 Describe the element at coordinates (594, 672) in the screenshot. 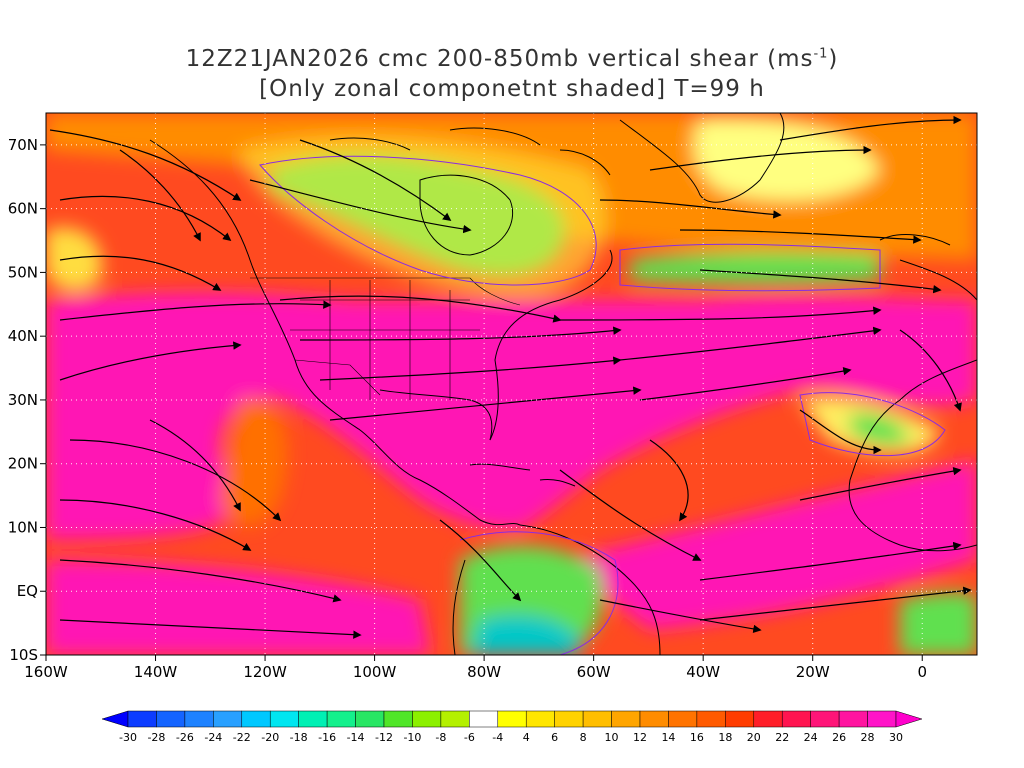

I see `lon-tick-label: 60W` at that location.